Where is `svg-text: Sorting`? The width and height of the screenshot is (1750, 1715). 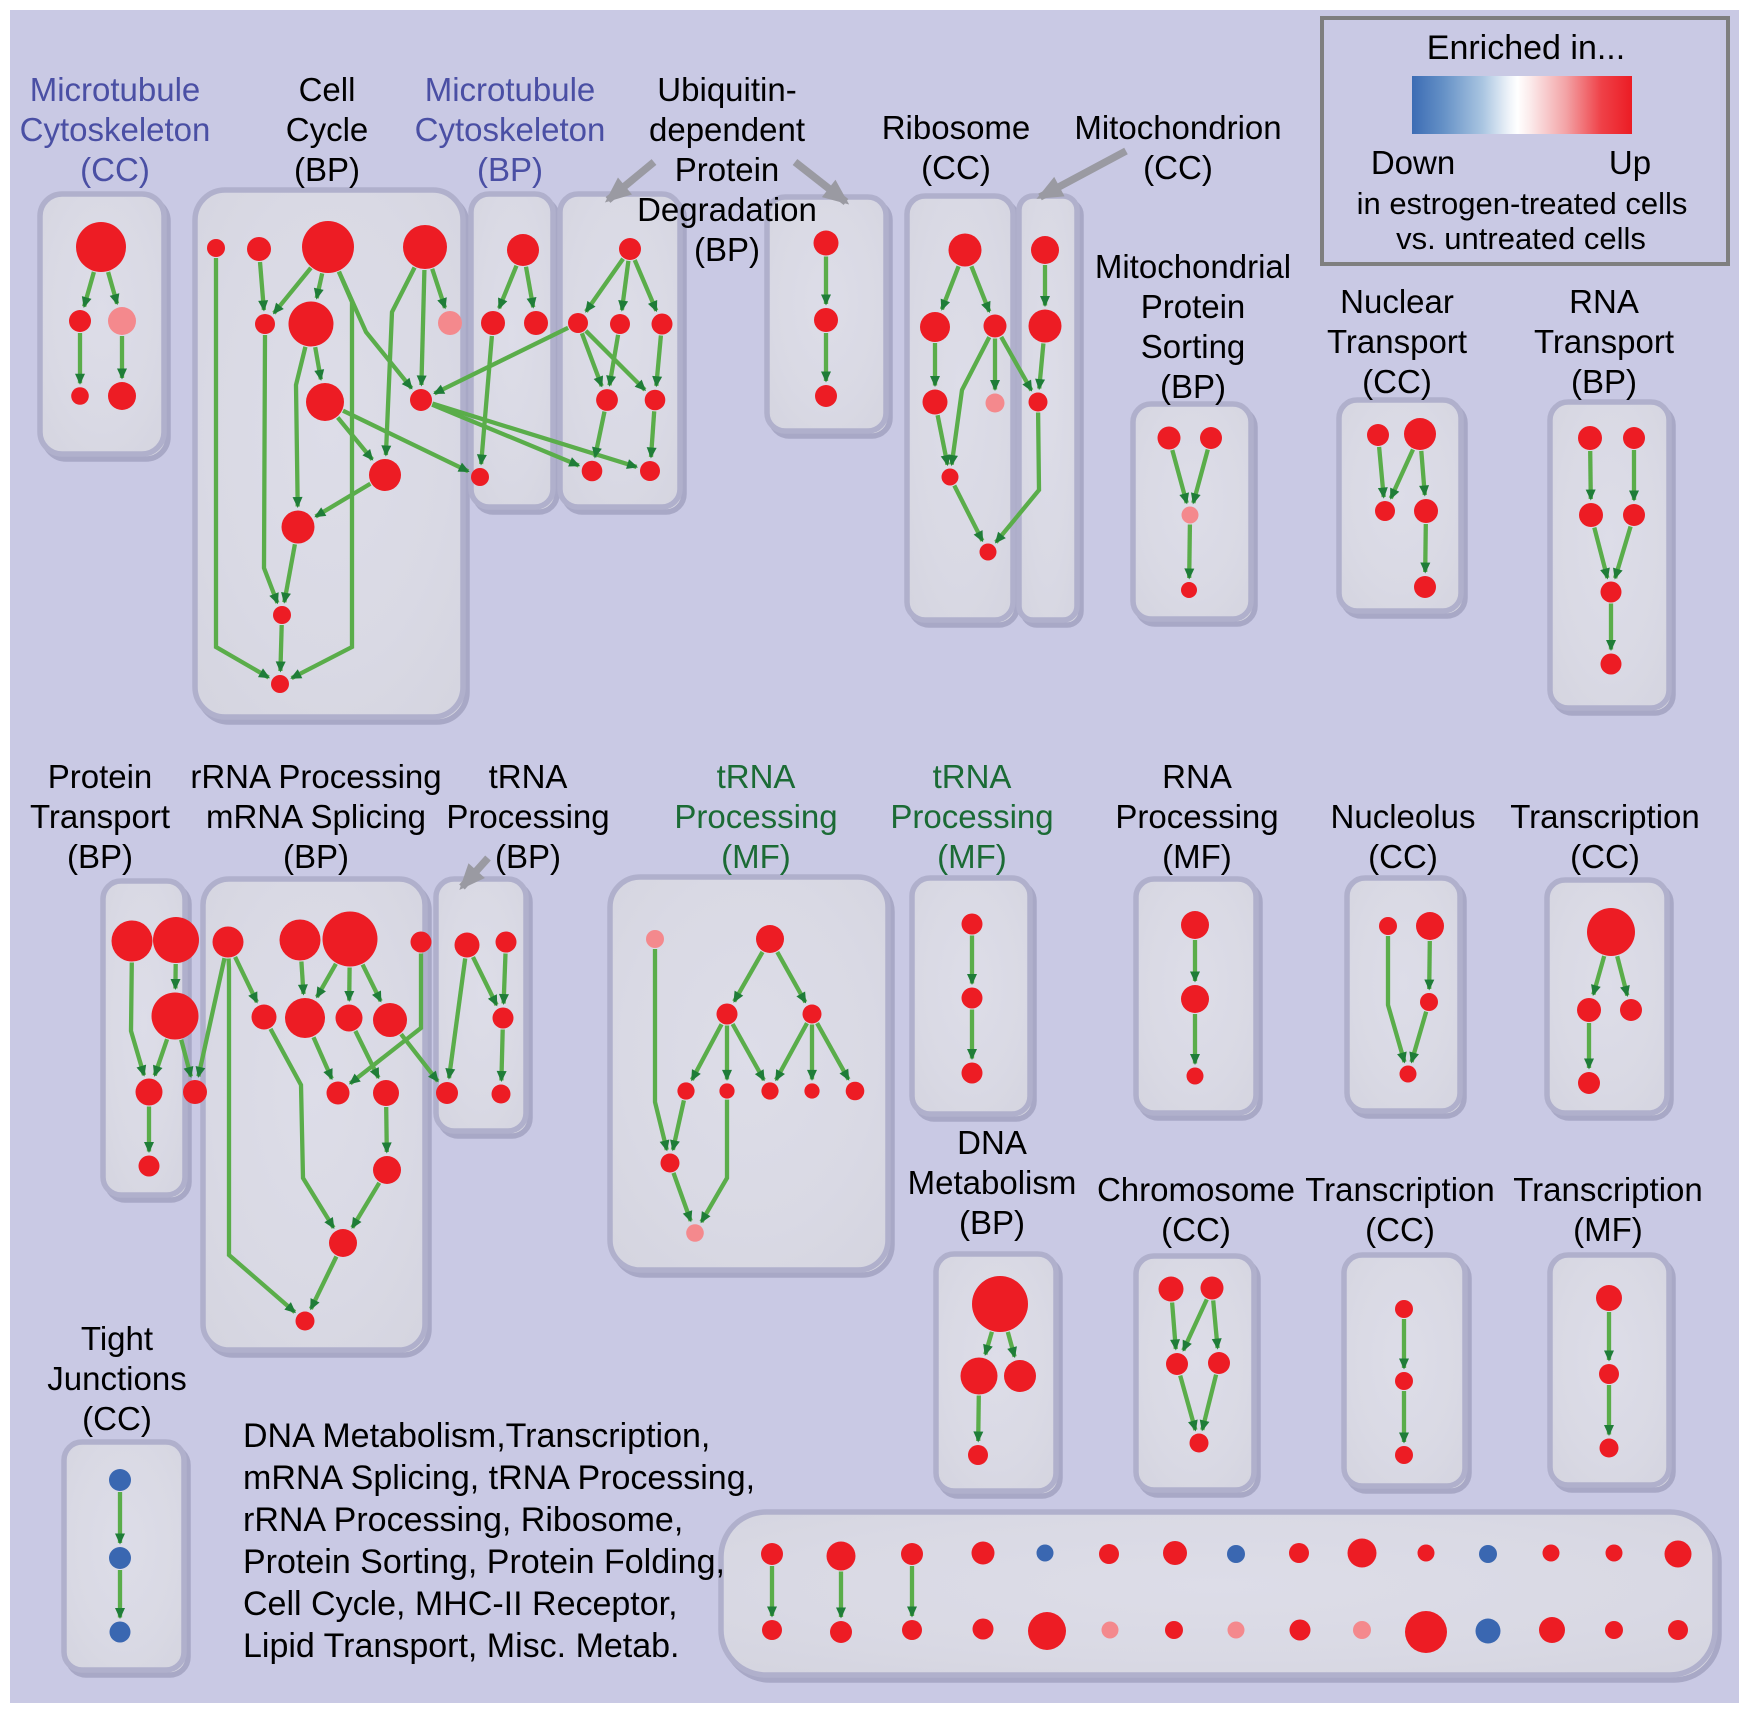
svg-text: Sorting is located at coordinates (1193, 346).